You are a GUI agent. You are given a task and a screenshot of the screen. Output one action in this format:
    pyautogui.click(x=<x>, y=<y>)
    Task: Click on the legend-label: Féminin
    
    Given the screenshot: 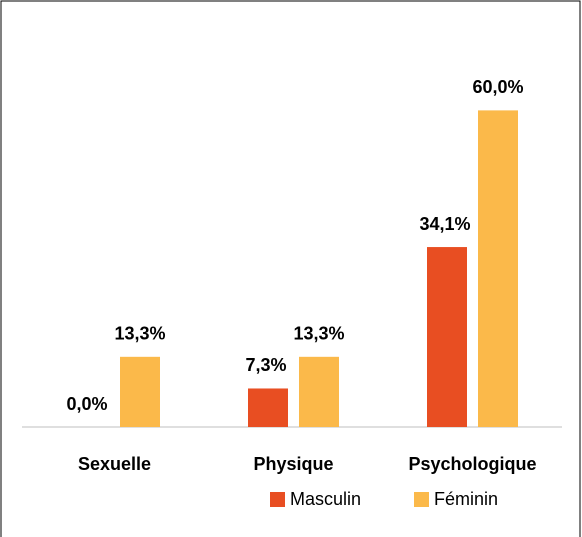 What is the action you would take?
    pyautogui.click(x=466, y=499)
    